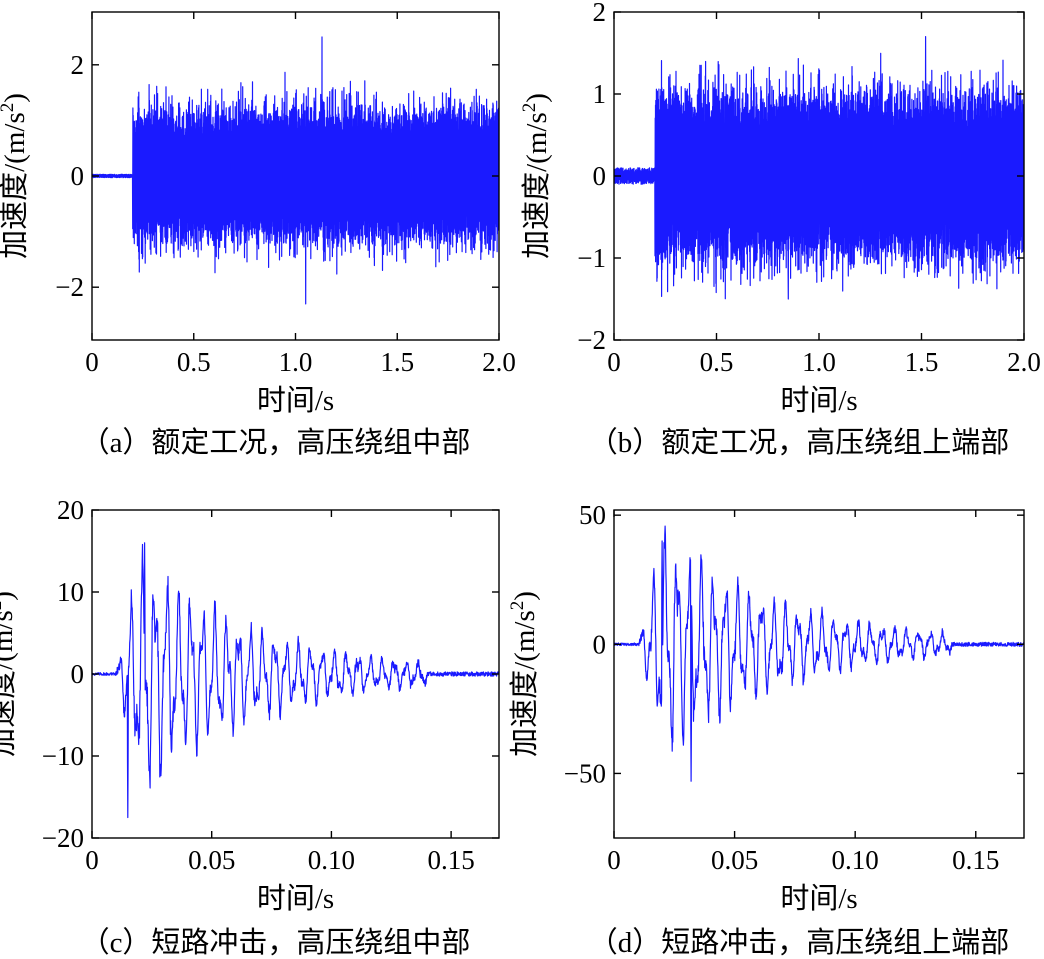 This screenshot has height=959, width=1044. Describe the element at coordinates (276, 442) in the screenshot. I see `panel-caption: （a）额定工况，高压绕组中部` at that location.